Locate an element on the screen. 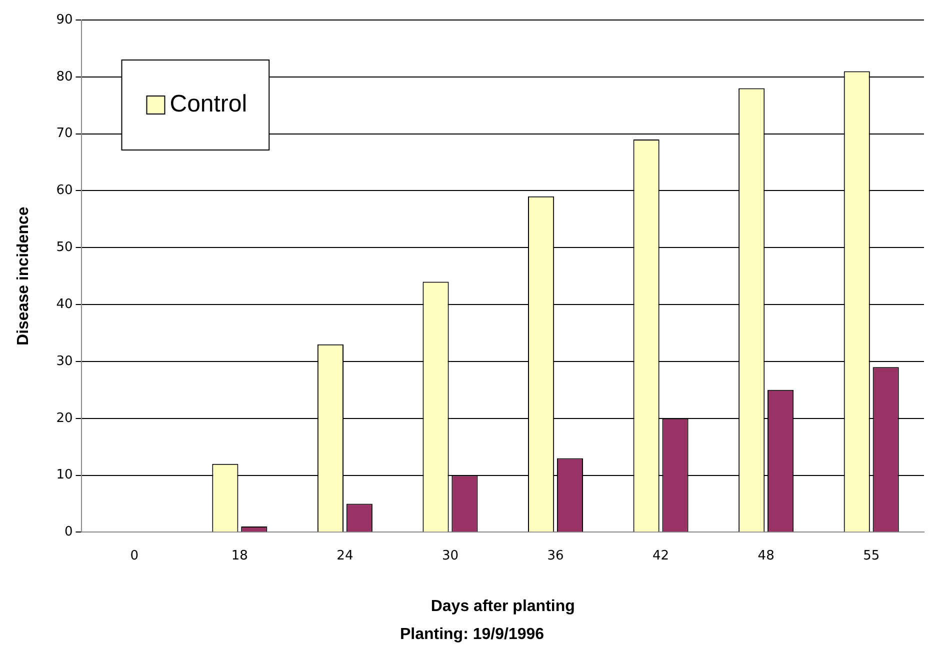  y-tick-label: 10 is located at coordinates (64, 475).